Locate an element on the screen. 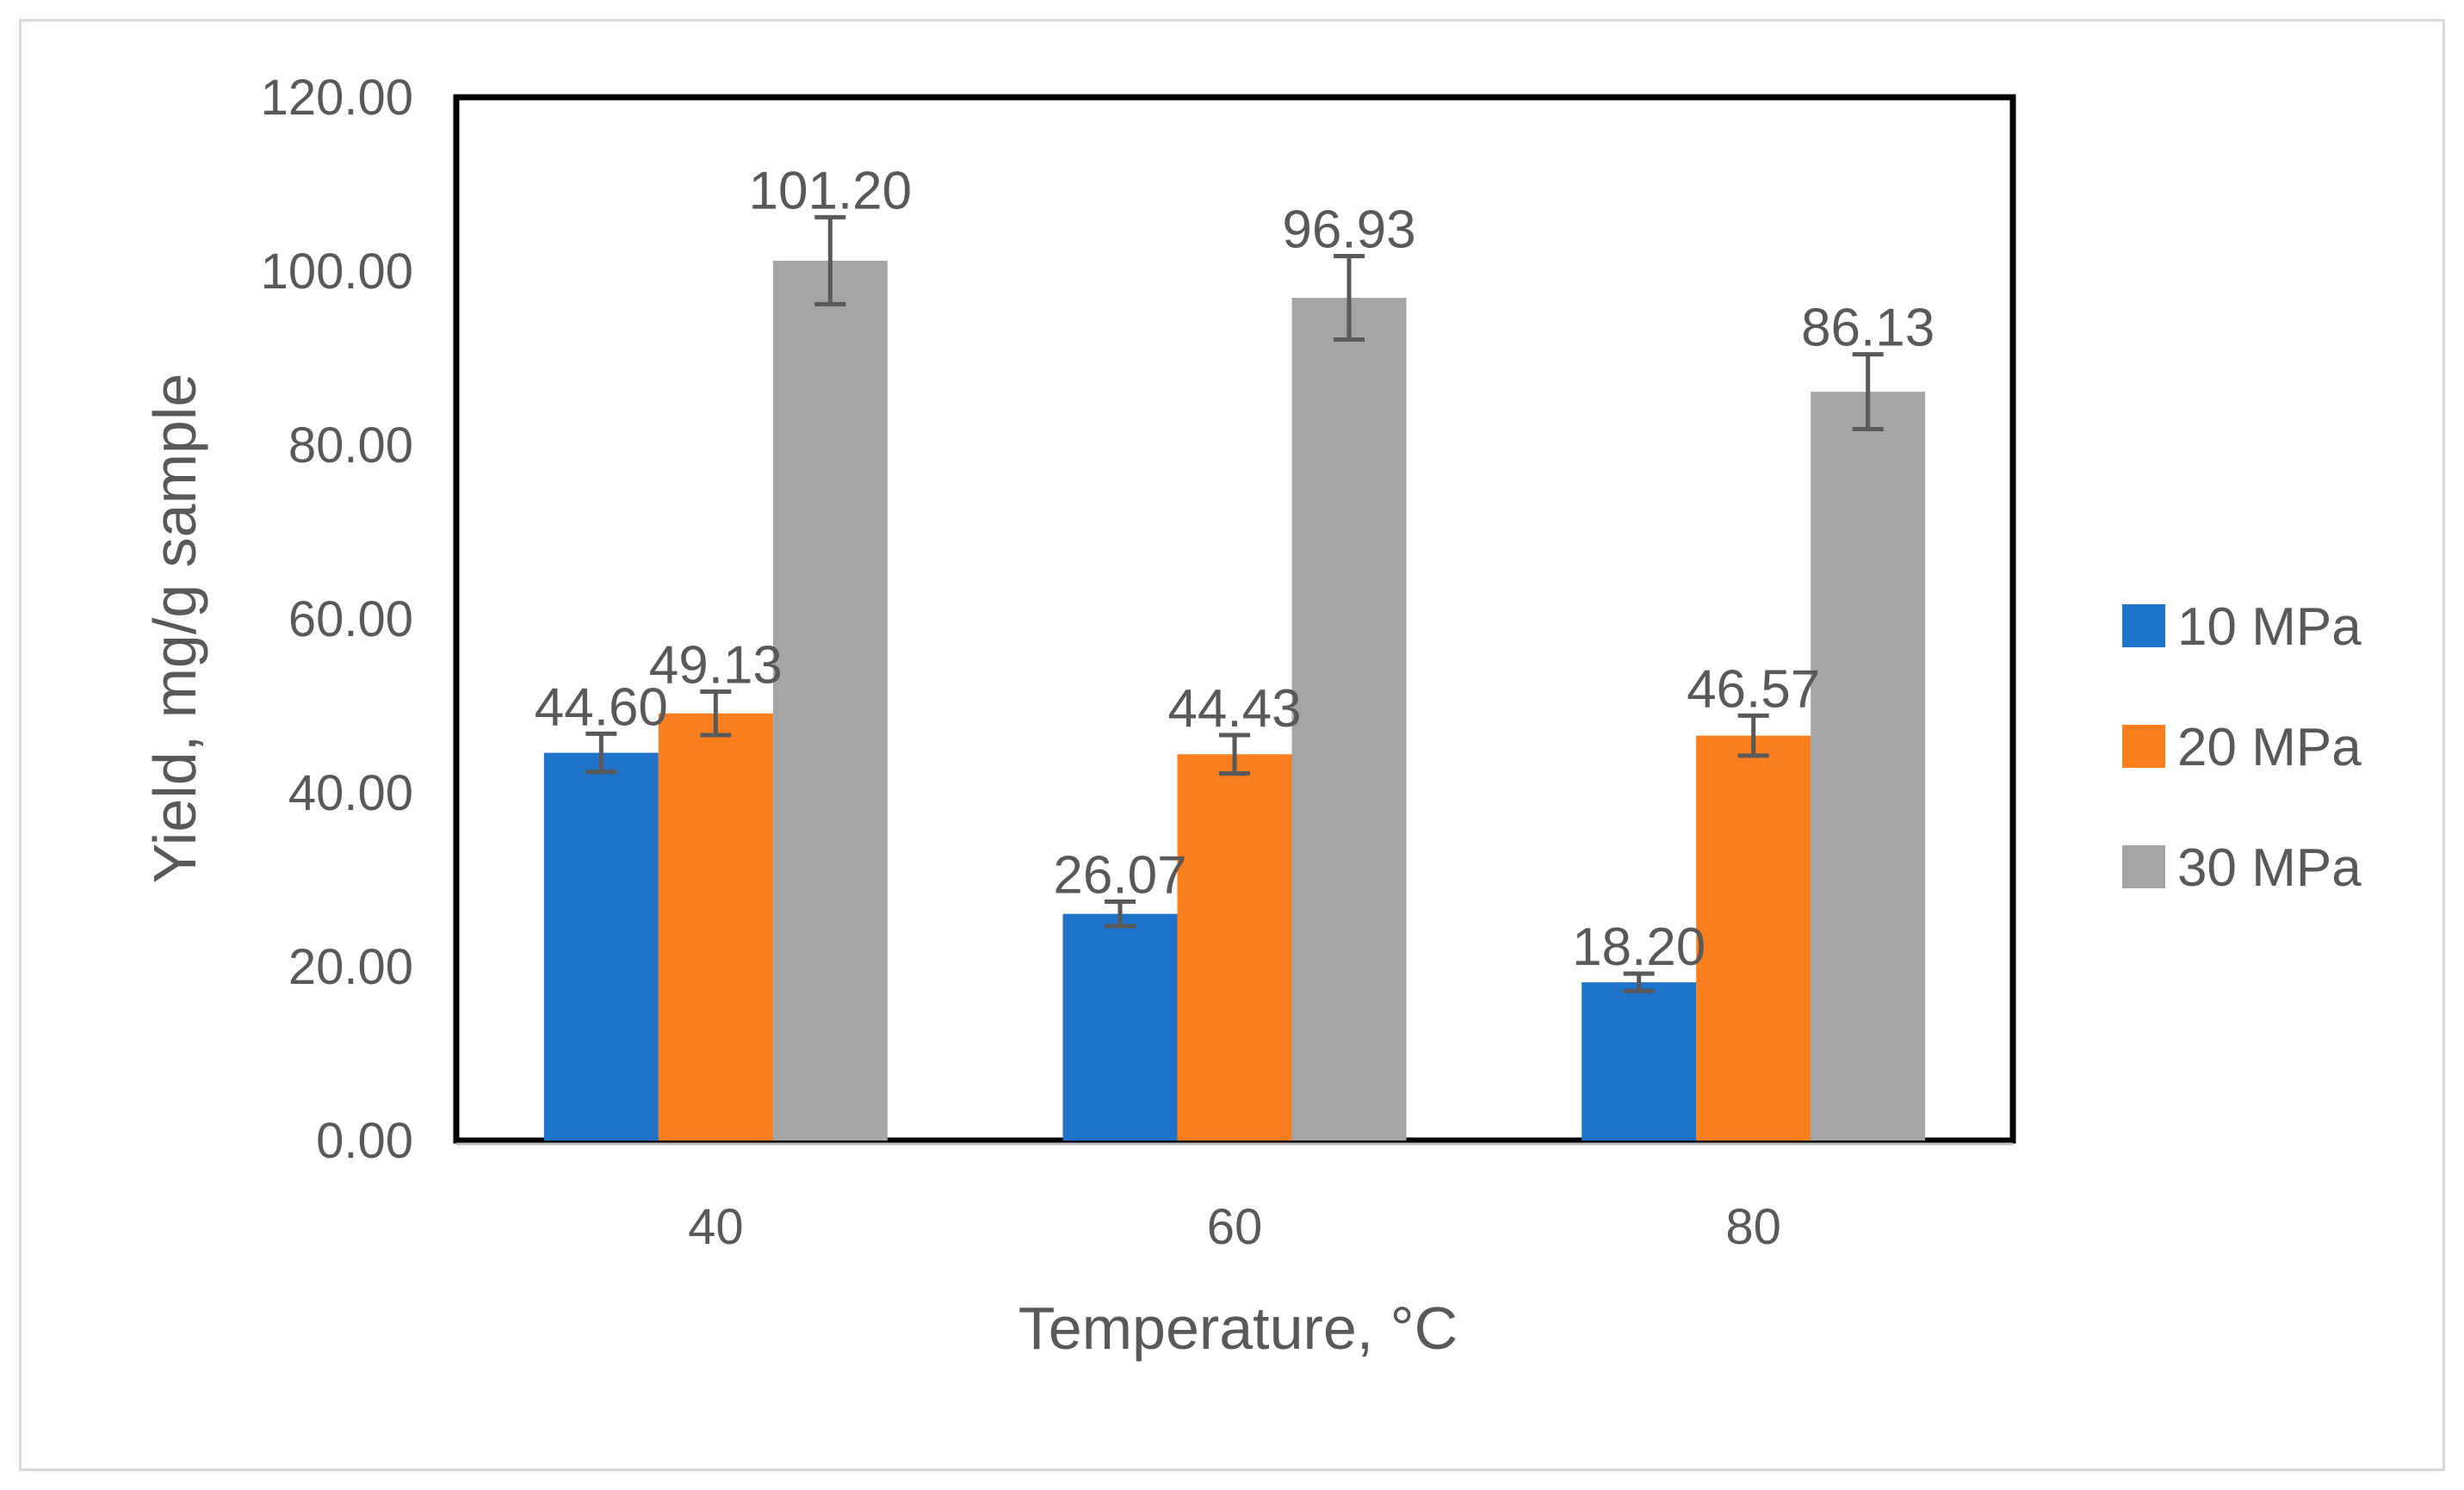  y-tick-label: 20.00 is located at coordinates (350, 967).